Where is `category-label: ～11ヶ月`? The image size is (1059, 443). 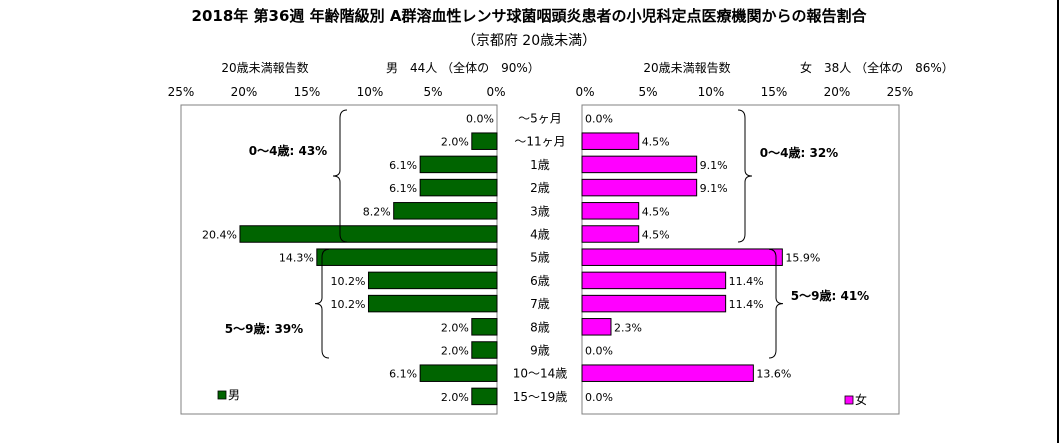
category-label: ～11ヶ月 is located at coordinates (539, 142).